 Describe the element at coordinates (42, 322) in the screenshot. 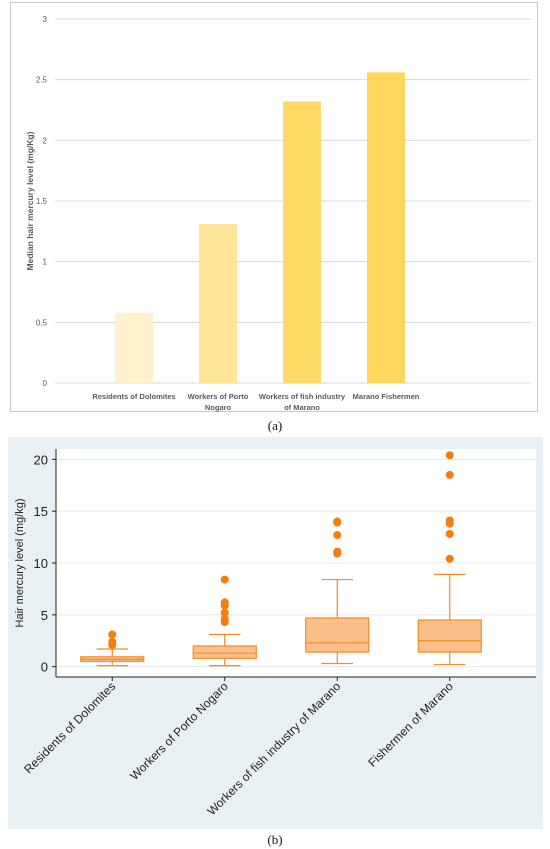

I see `y-tick-label: 0.5` at that location.